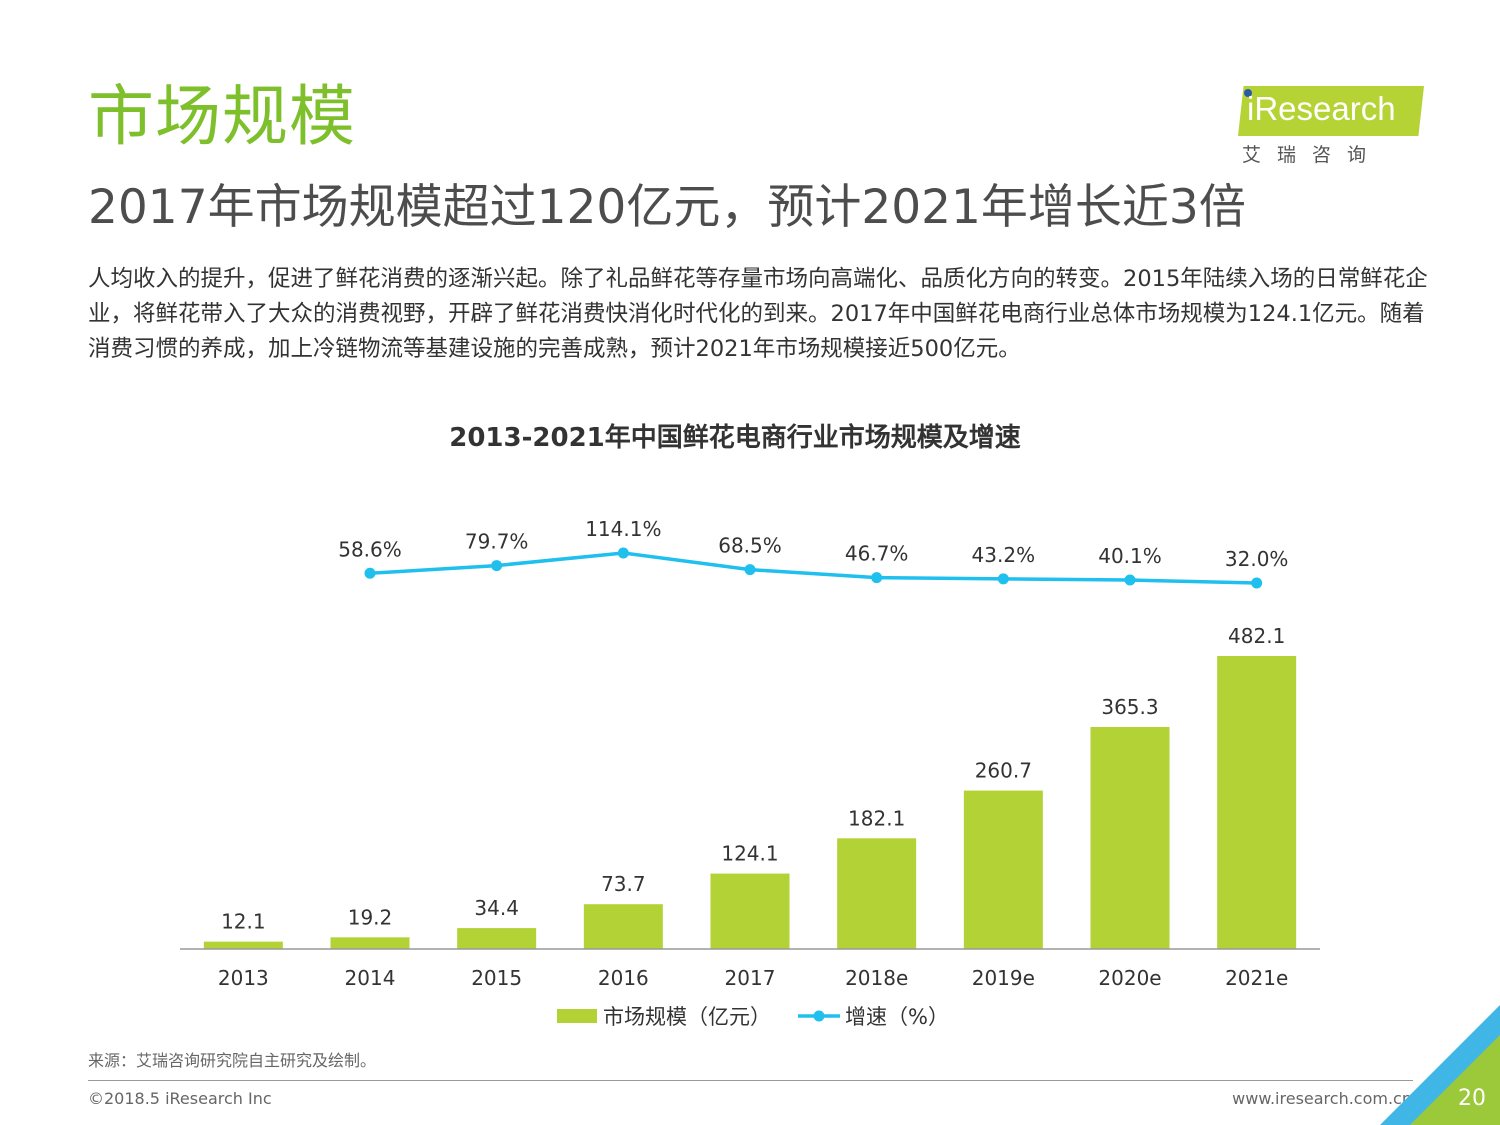  What do you see at coordinates (370, 917) in the screenshot?
I see `bar-label-2014: 19.2` at bounding box center [370, 917].